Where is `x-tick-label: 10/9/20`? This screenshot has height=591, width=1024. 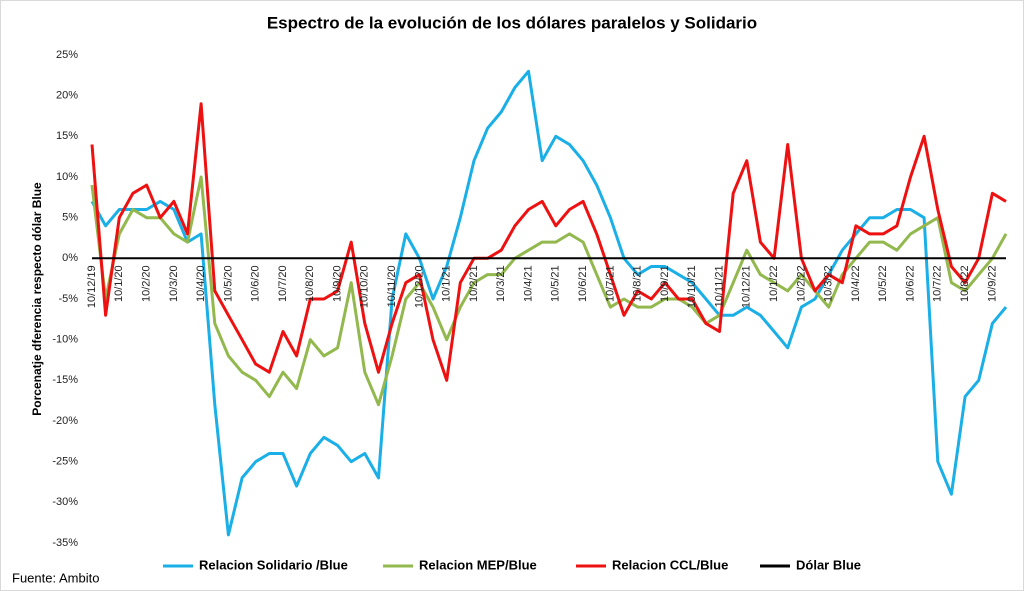 x-tick-label: 10/9/20 is located at coordinates (337, 283).